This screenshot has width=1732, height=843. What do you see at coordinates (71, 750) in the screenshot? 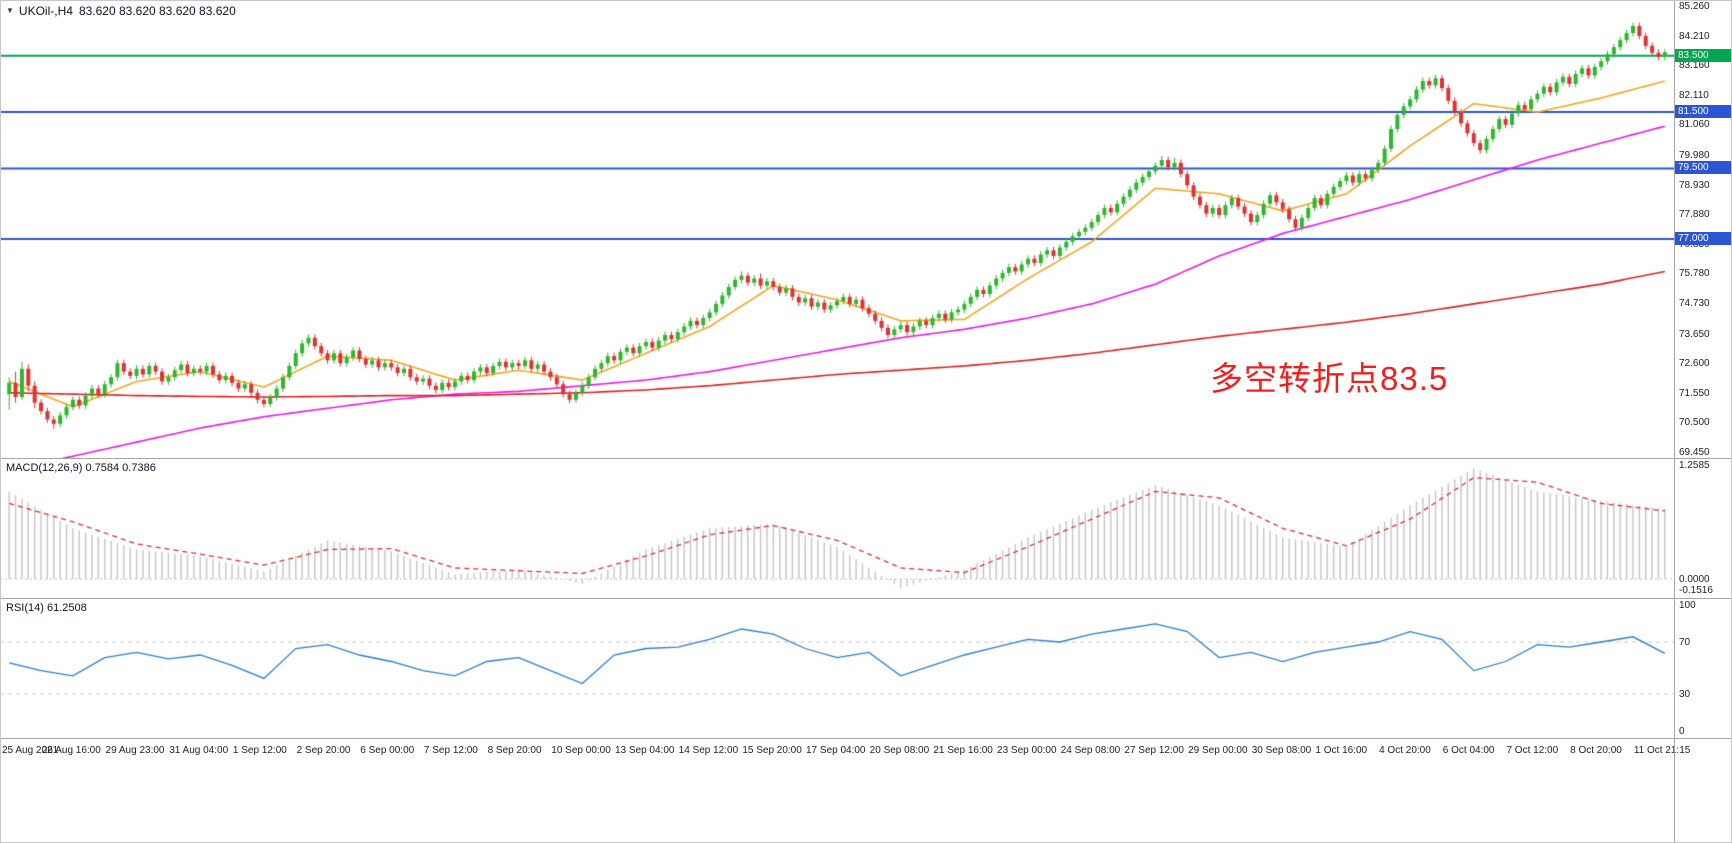
I see `date-axis-label: 26 Aug 16:00` at bounding box center [71, 750].